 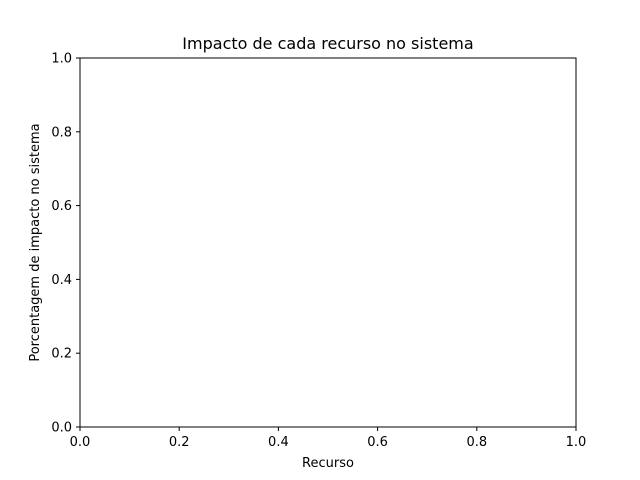 I want to click on x-tick-label: 0.4, so click(x=278, y=442).